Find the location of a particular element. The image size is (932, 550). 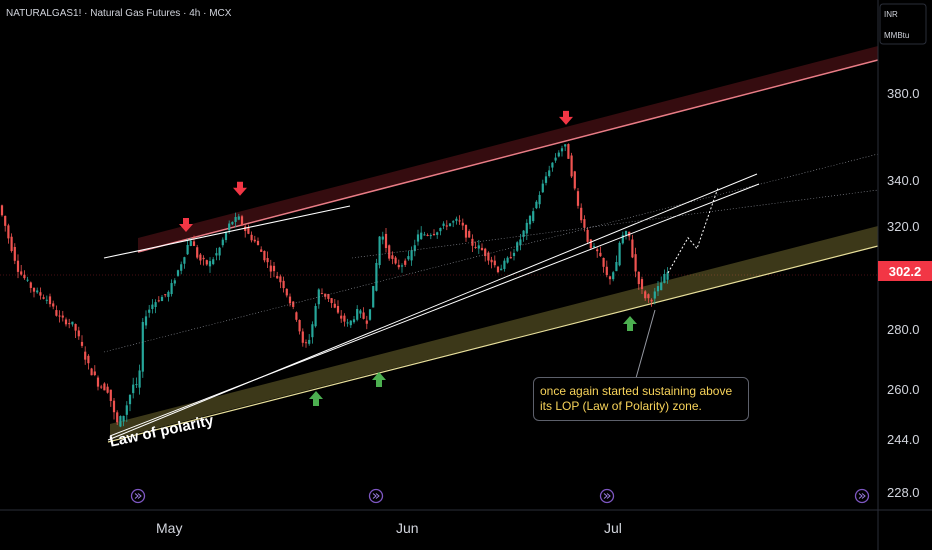

x-tick-label: Jun is located at coordinates (407, 528).